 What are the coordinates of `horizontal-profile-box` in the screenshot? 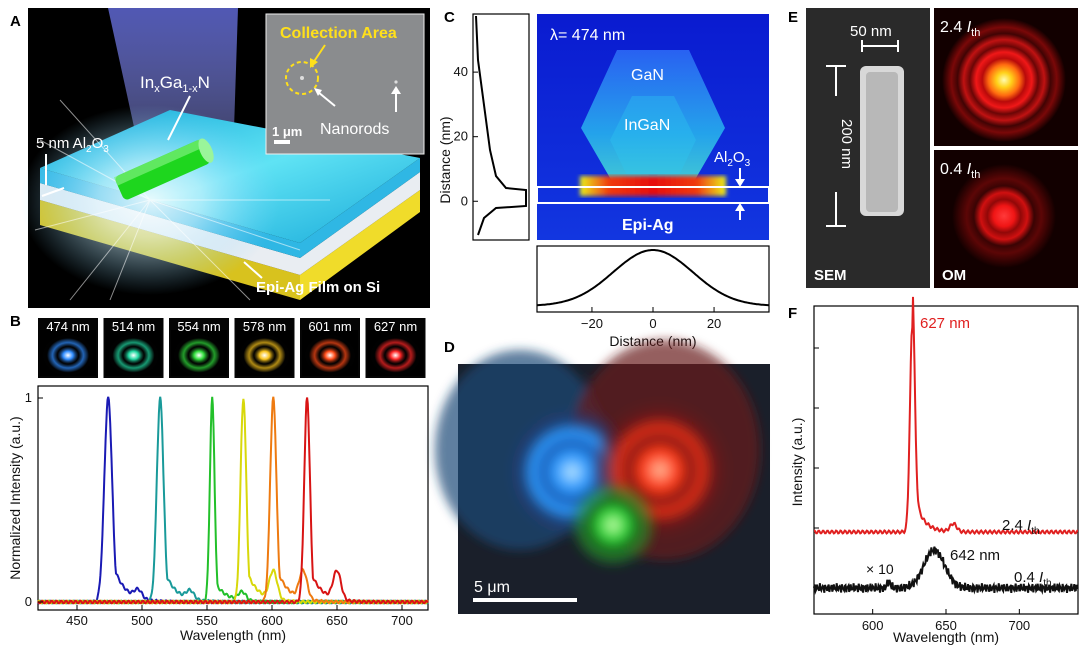 It's located at (653, 279).